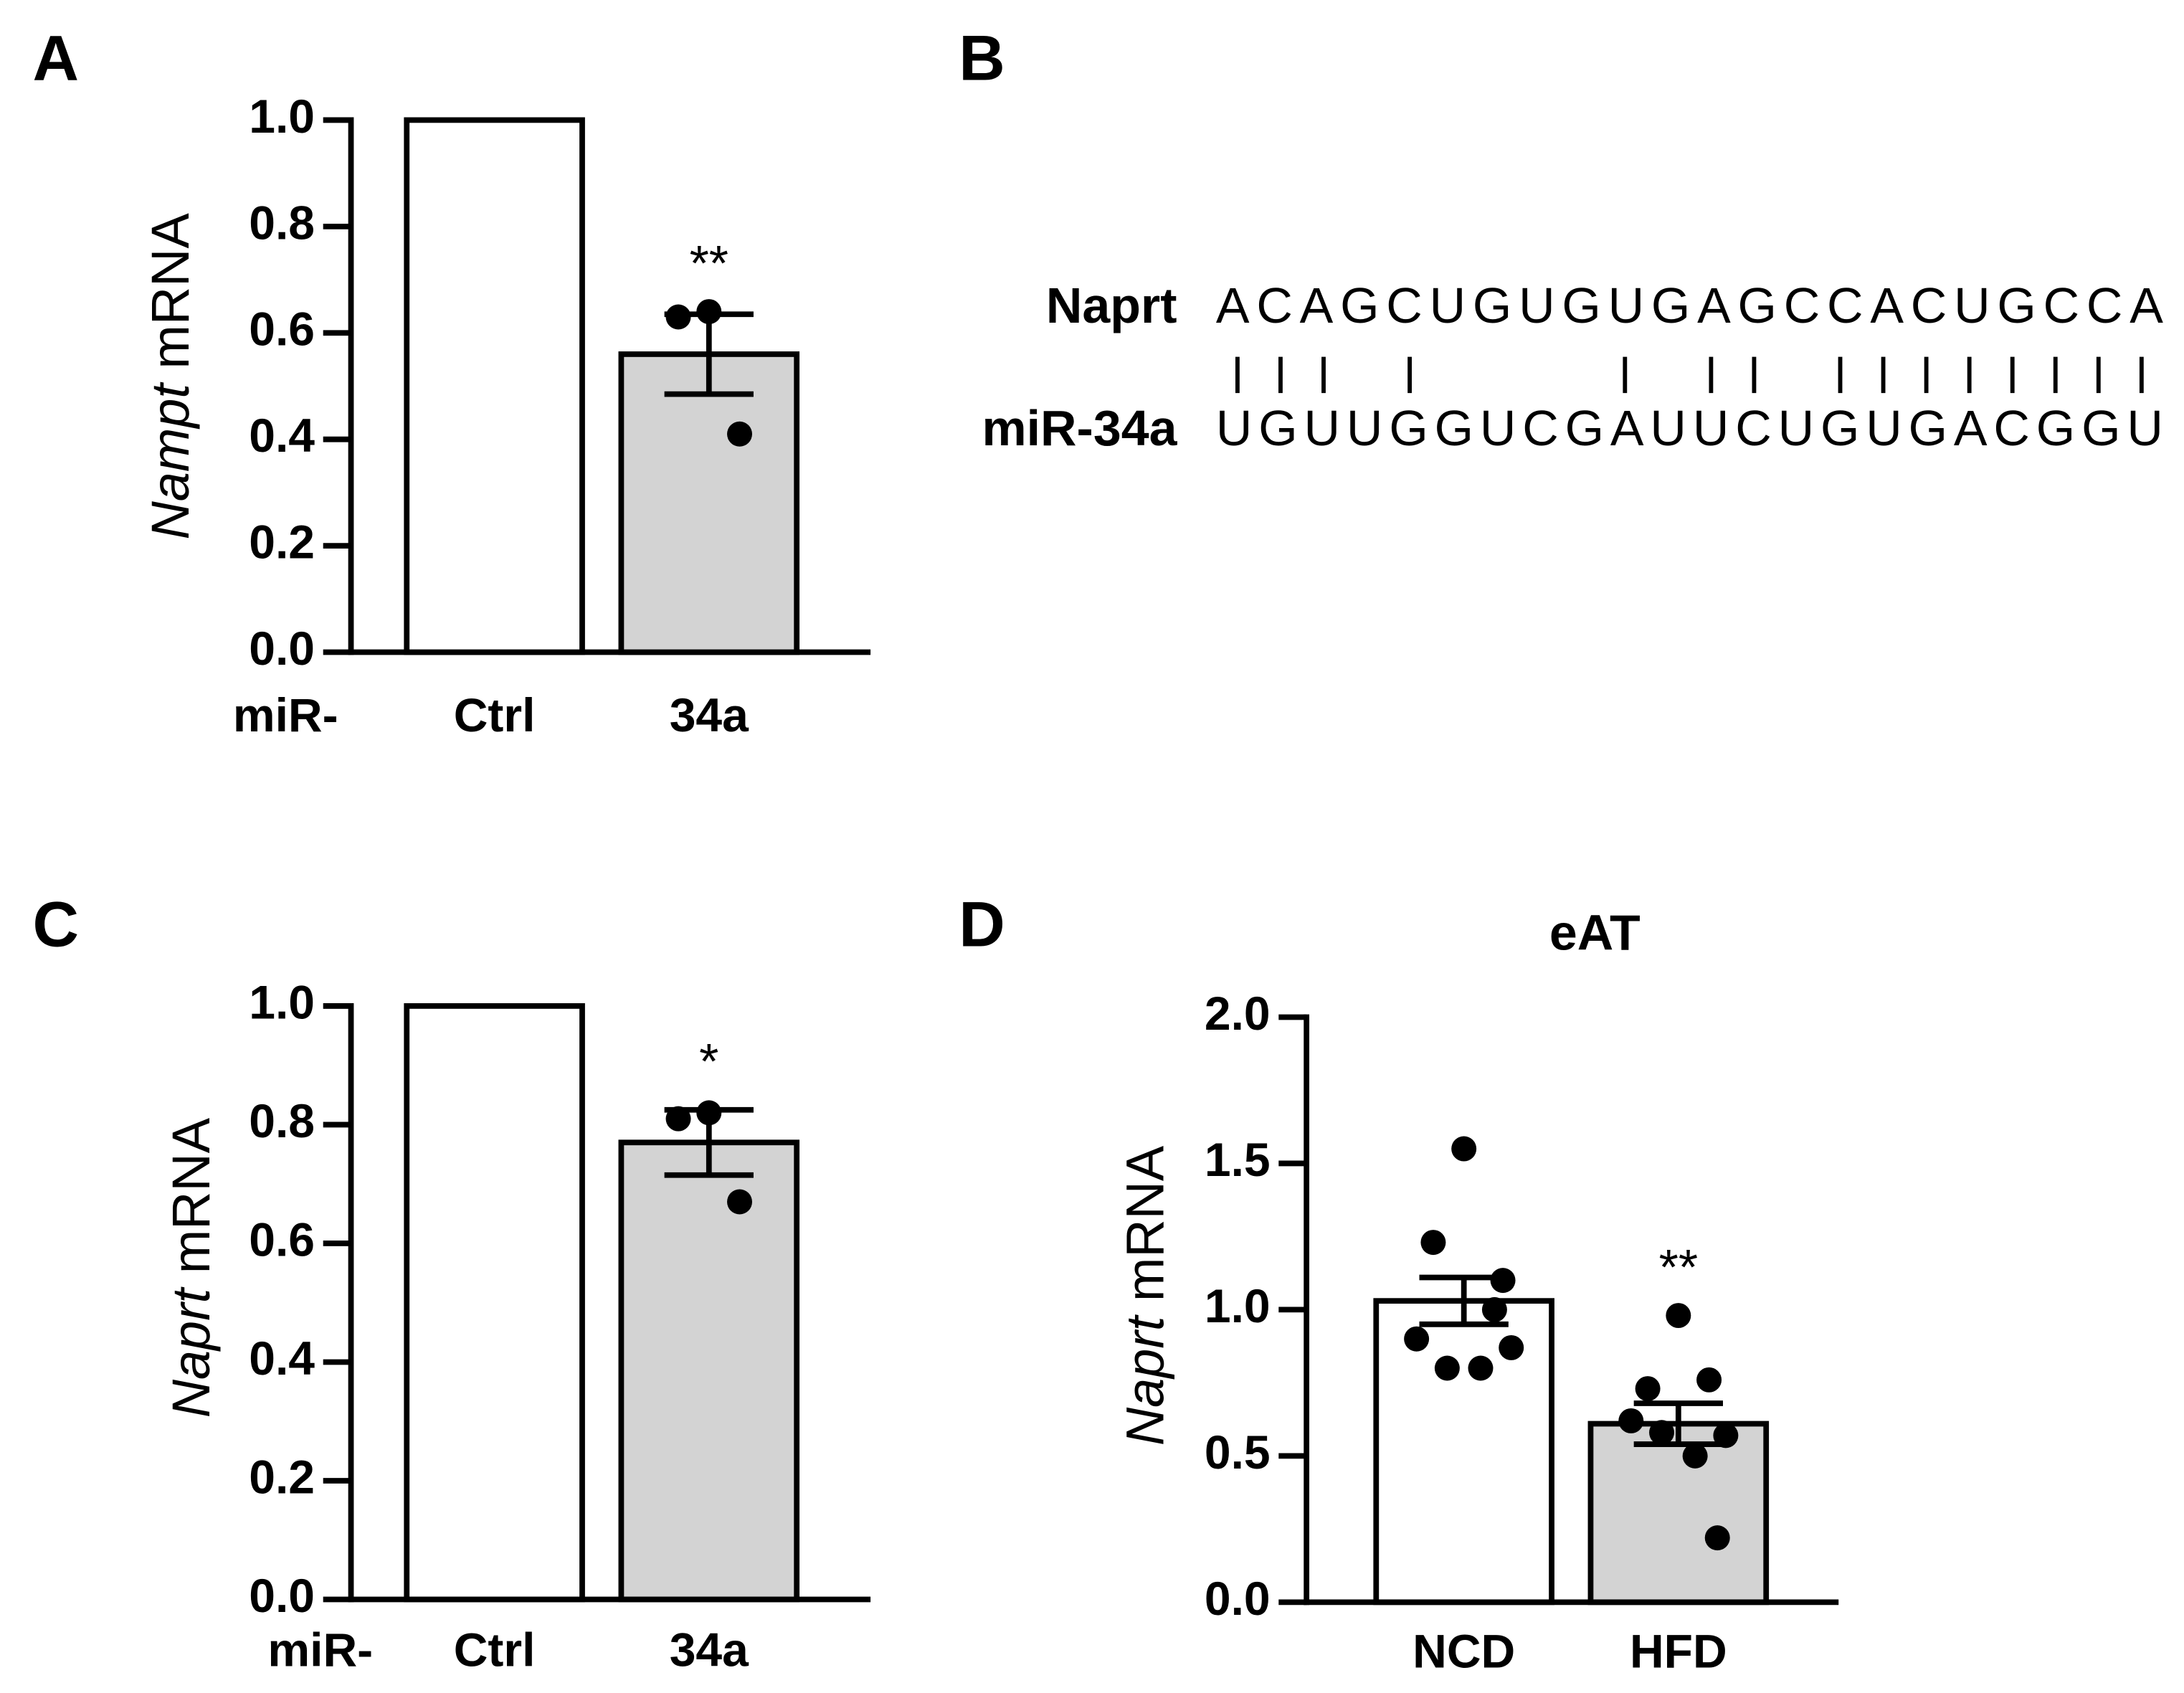 Image resolution: width=2184 pixels, height=1693 pixels. What do you see at coordinates (1689, 428) in the screenshot?
I see `sequence: UGUUGGUCGAUUCUGUGACGGU` at bounding box center [1689, 428].